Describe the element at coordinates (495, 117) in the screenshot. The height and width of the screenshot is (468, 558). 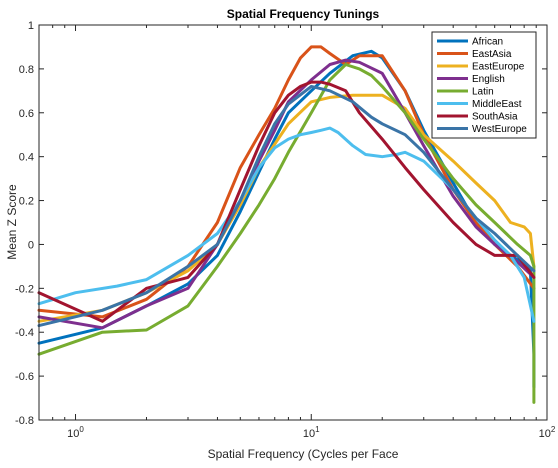
I see `legend-label-southasia: SouthAsia` at that location.